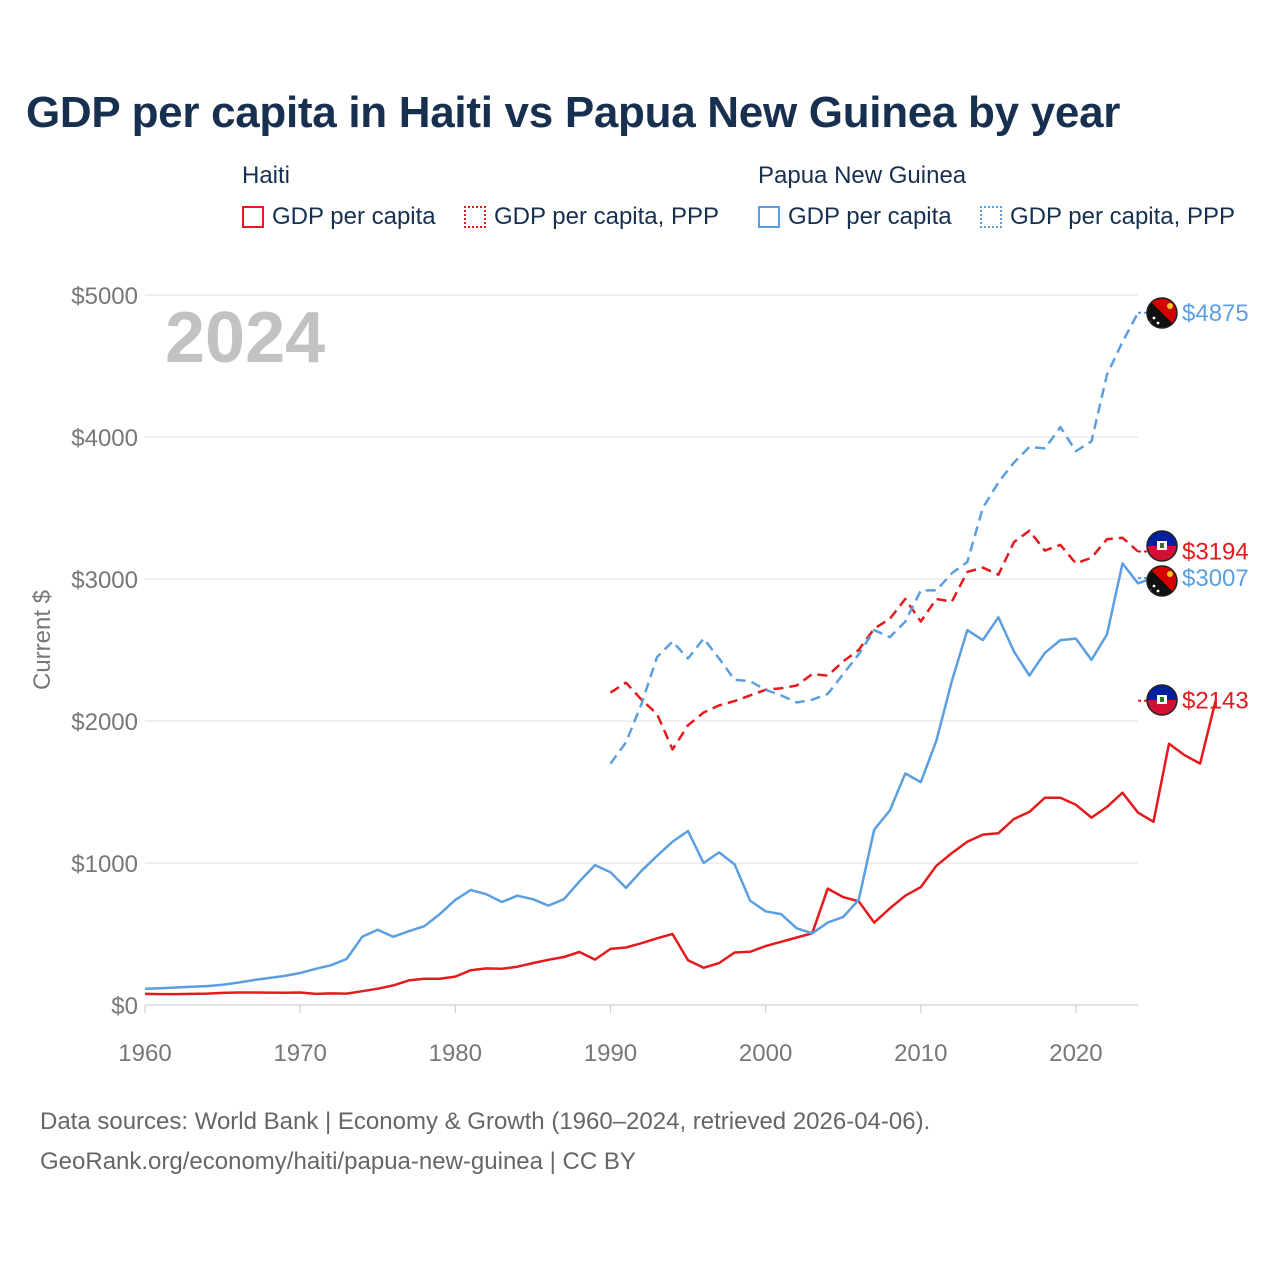  Describe the element at coordinates (765, 1053) in the screenshot. I see `x-tick-label: 2000` at that location.